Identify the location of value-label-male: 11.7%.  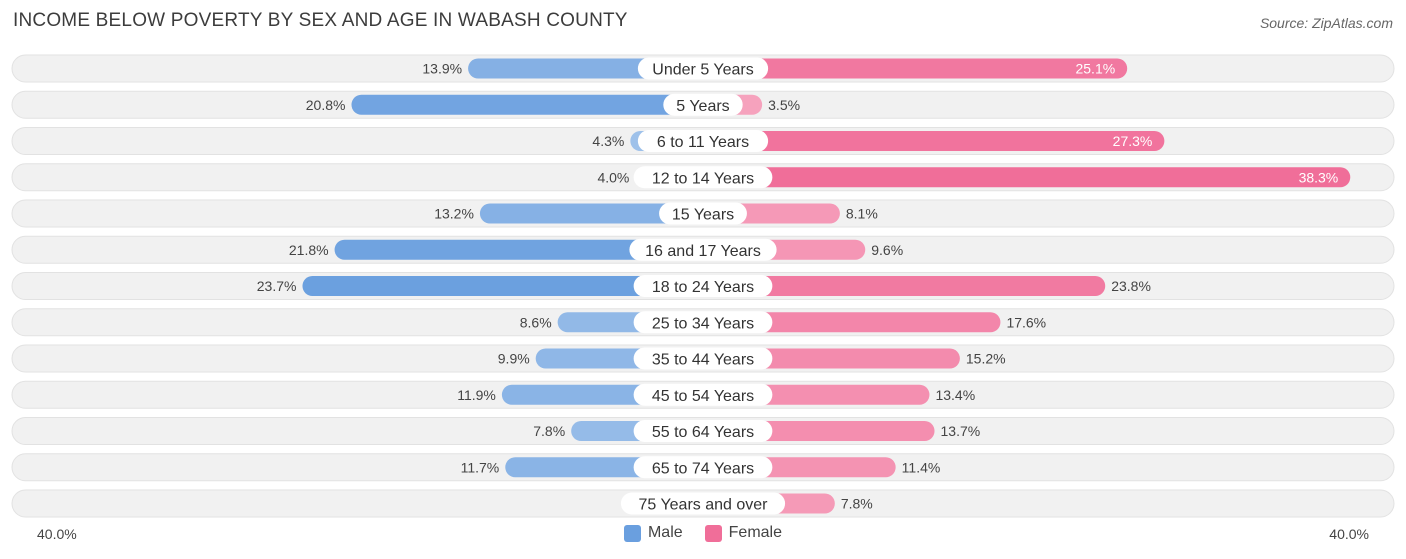
(480, 467).